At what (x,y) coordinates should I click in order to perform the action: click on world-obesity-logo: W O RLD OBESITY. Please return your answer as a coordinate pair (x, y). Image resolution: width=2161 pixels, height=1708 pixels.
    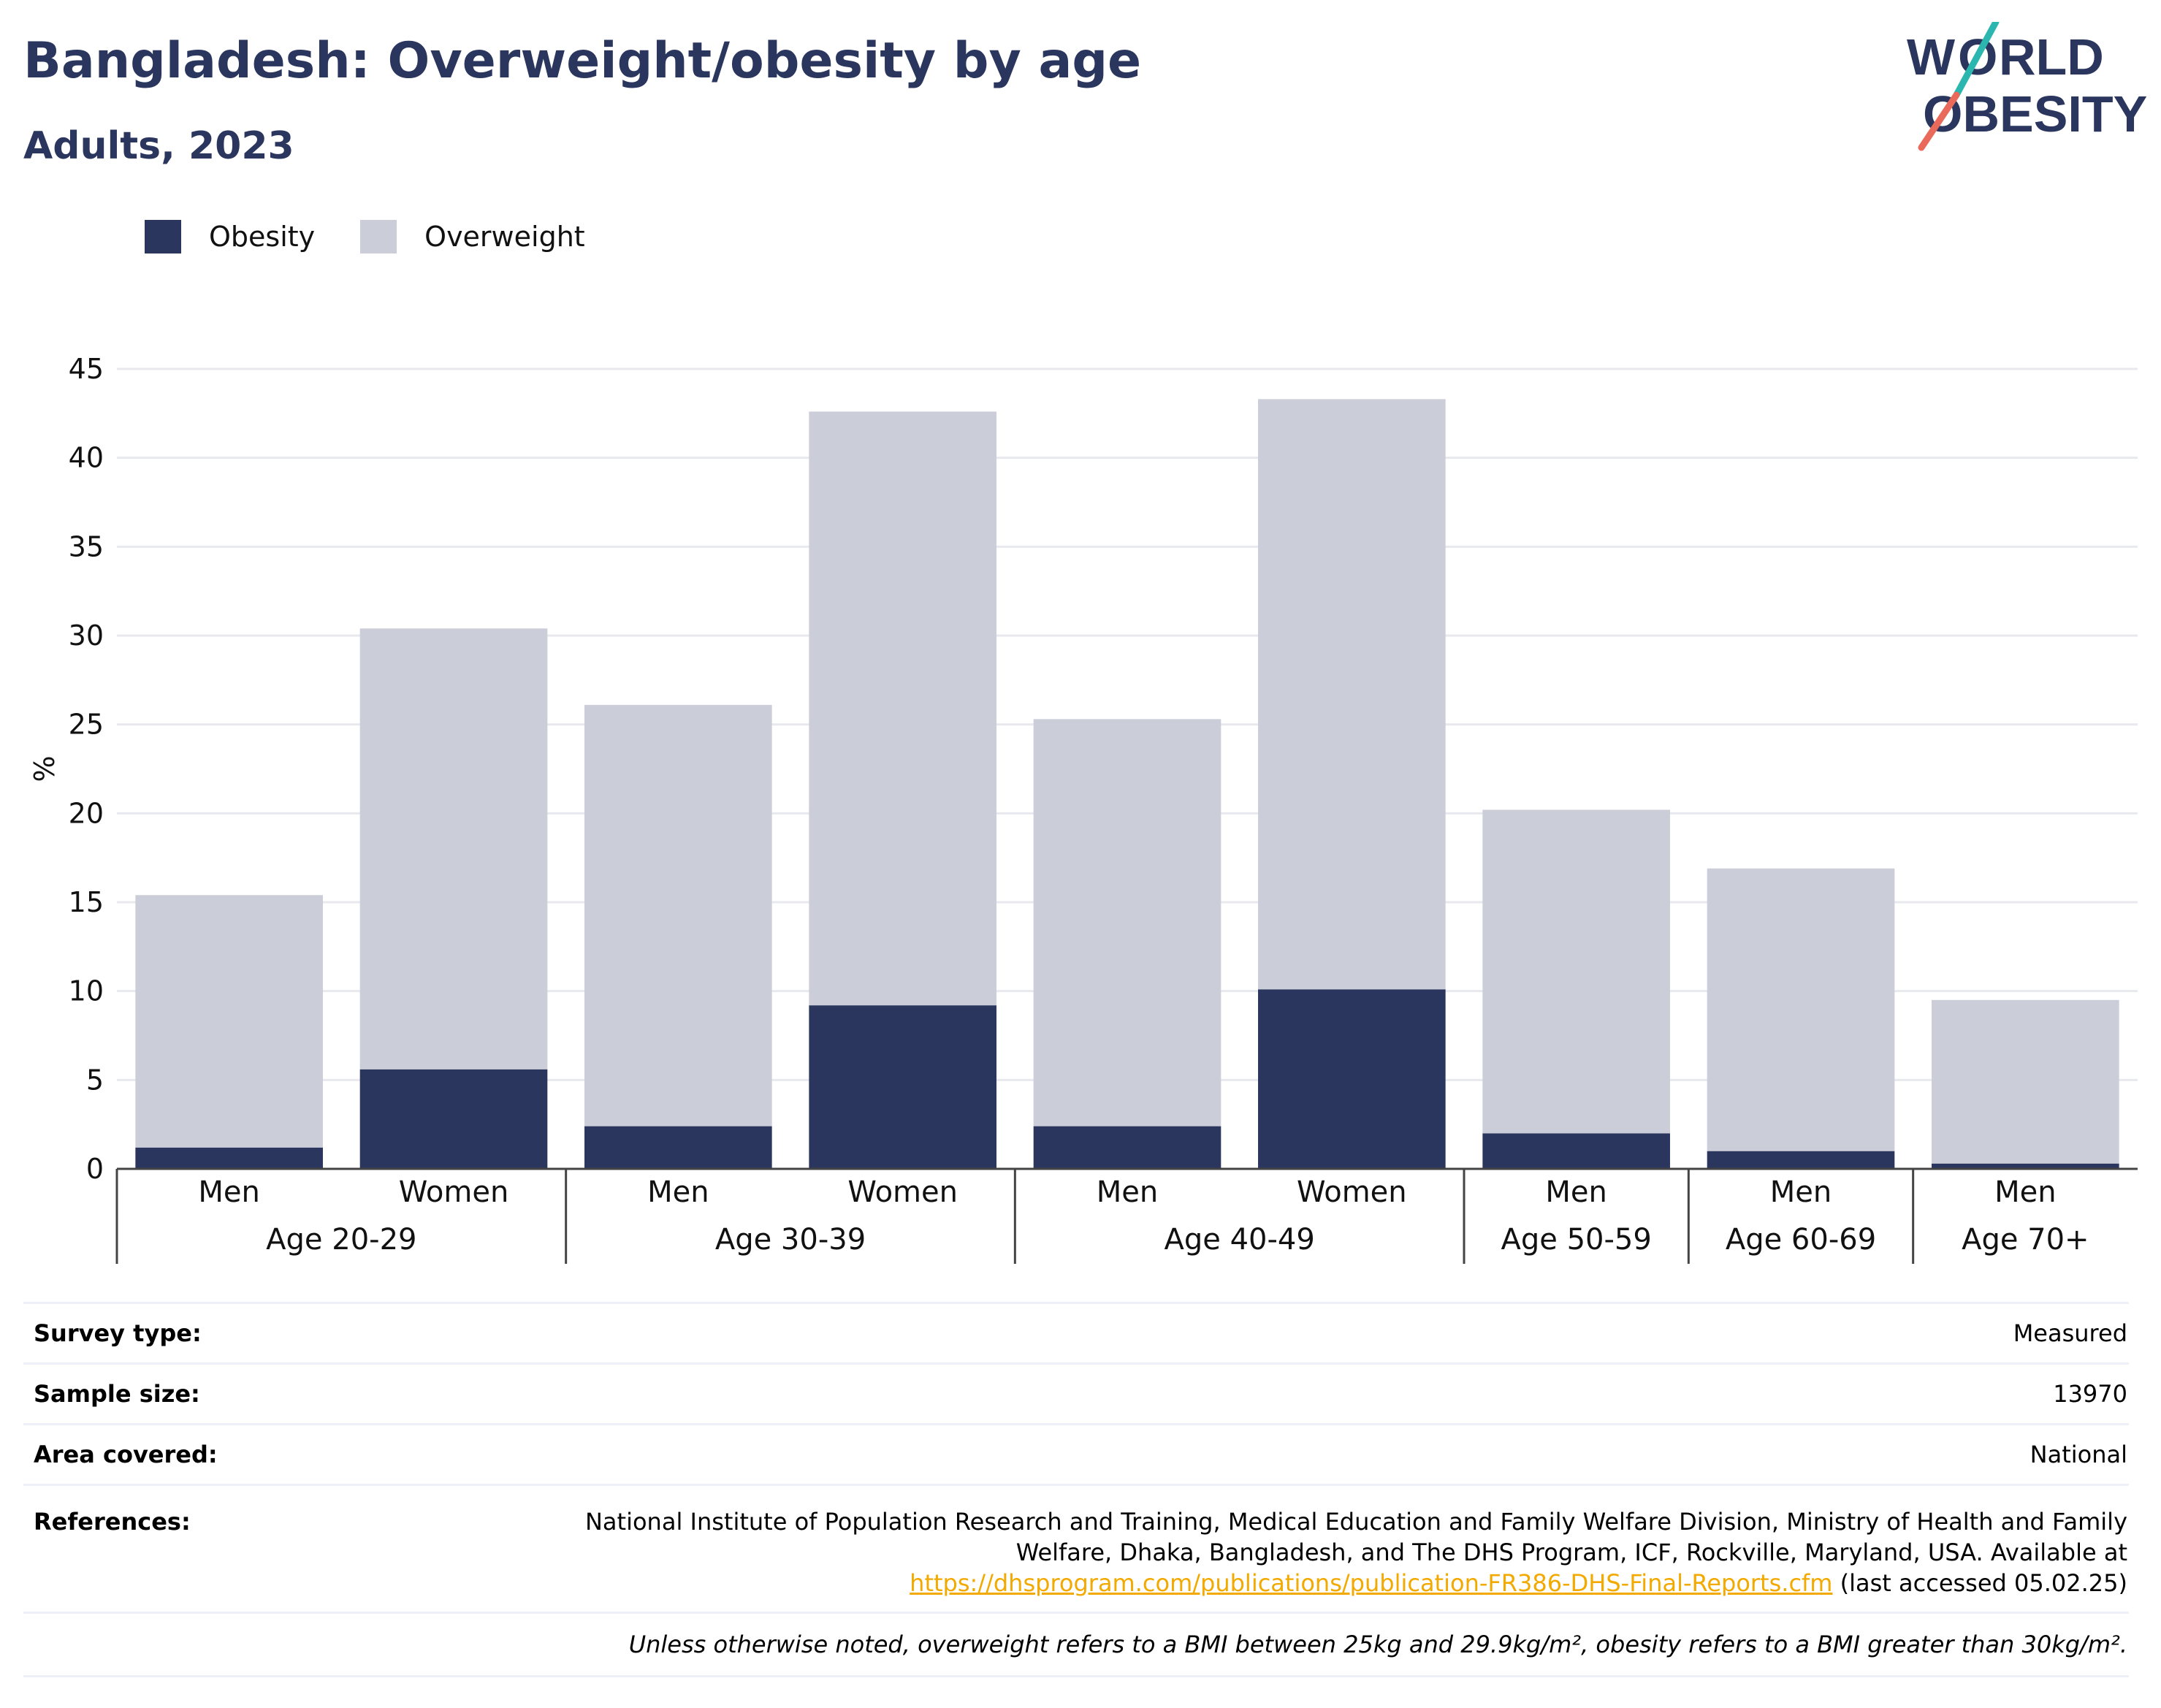
    Looking at the image, I should click on (2027, 86).